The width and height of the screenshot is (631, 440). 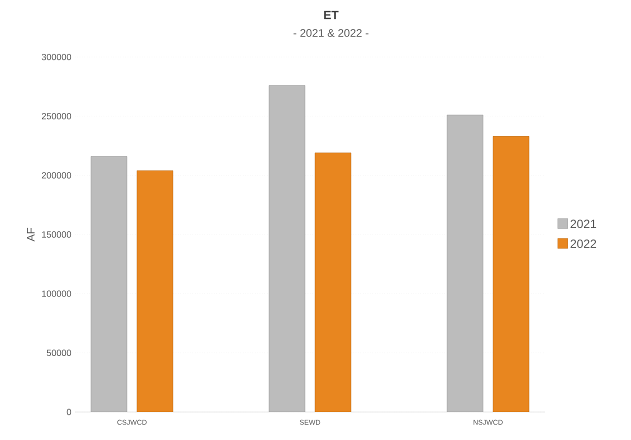 What do you see at coordinates (331, 33) in the screenshot?
I see `chart-subtitle: - 2021 & 2022 -` at bounding box center [331, 33].